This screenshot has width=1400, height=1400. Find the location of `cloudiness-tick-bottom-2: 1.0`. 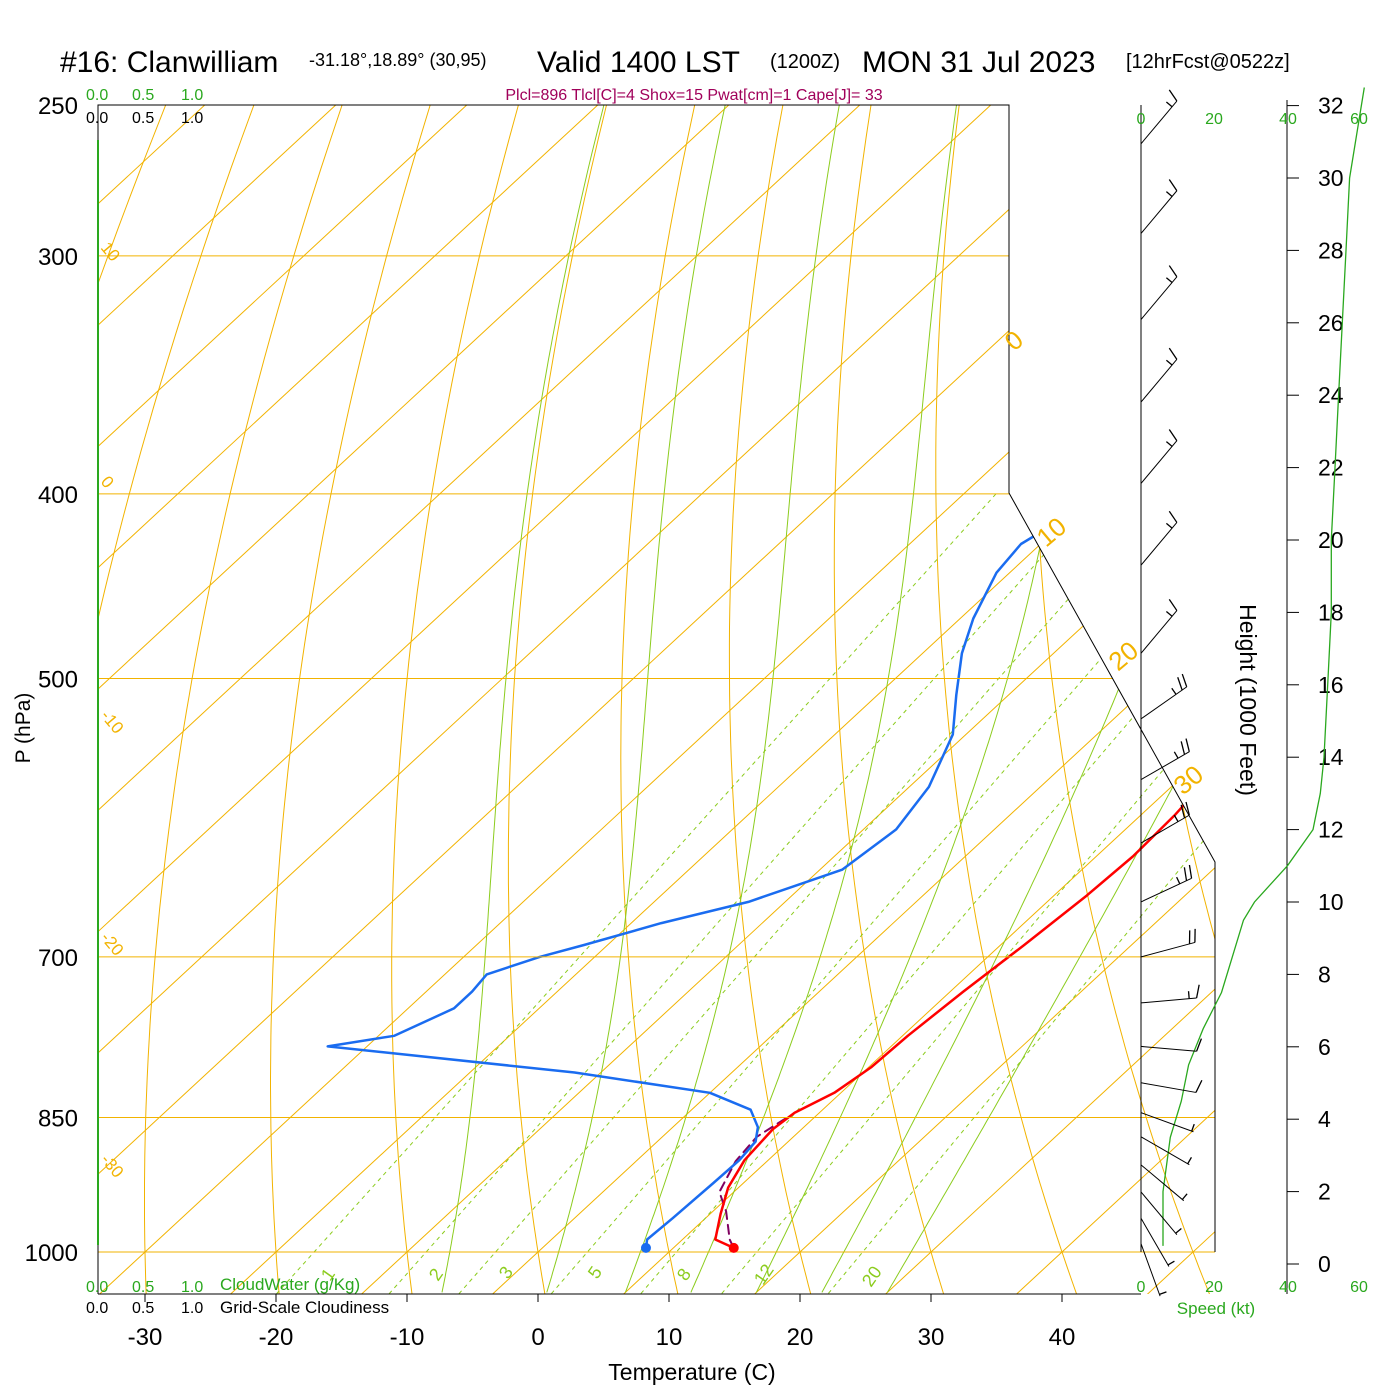

cloudiness-tick-bottom-2: 1.0 is located at coordinates (192, 1308).